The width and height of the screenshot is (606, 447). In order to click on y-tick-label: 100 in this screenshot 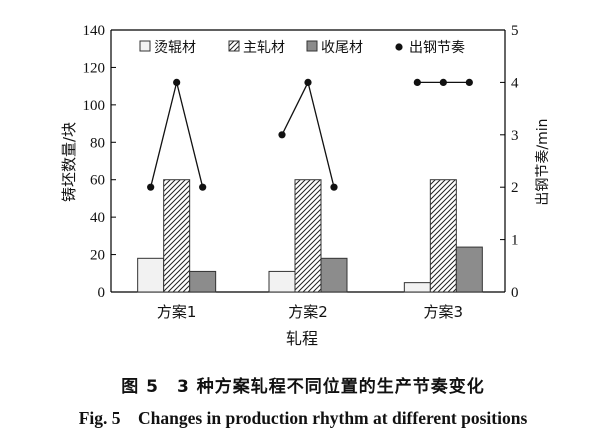, I will do `click(94, 106)`.